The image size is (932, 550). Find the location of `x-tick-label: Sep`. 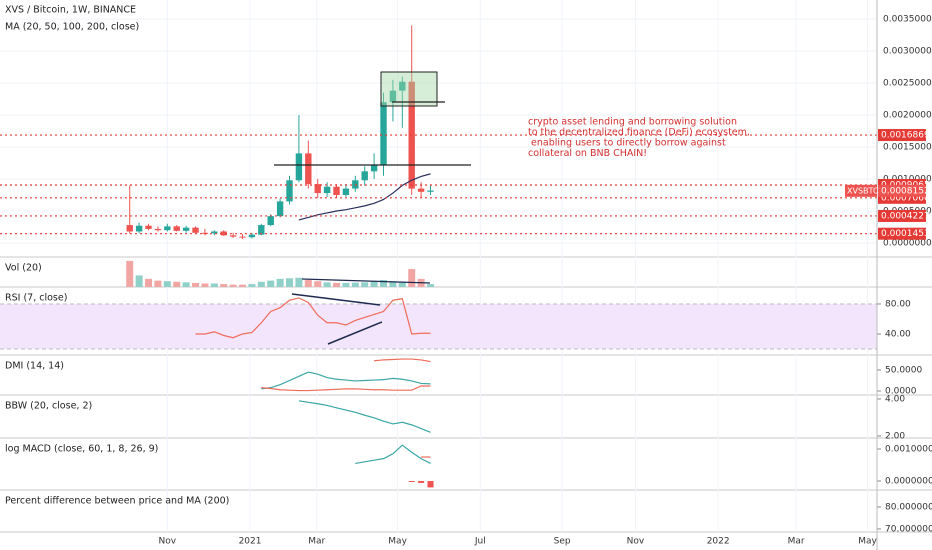

x-tick-label: Sep is located at coordinates (562, 542).